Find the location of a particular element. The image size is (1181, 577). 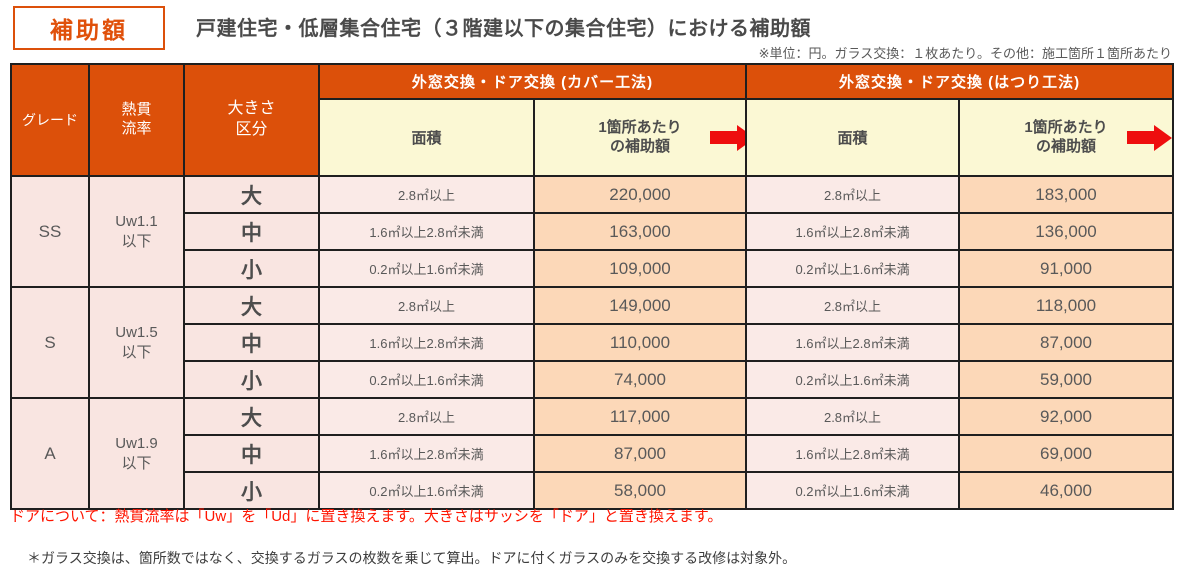

subsidy-value-hatsuri: 136,000 is located at coordinates (1066, 231).